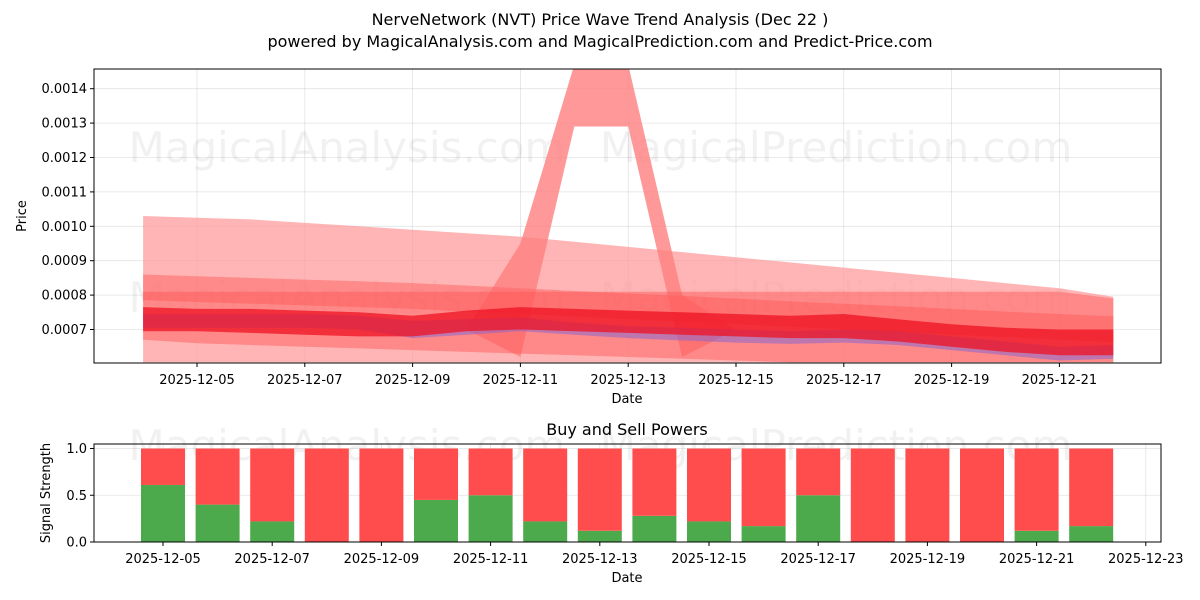 The width and height of the screenshot is (1200, 600). I want to click on bottom-plot-frame, so click(627, 493).